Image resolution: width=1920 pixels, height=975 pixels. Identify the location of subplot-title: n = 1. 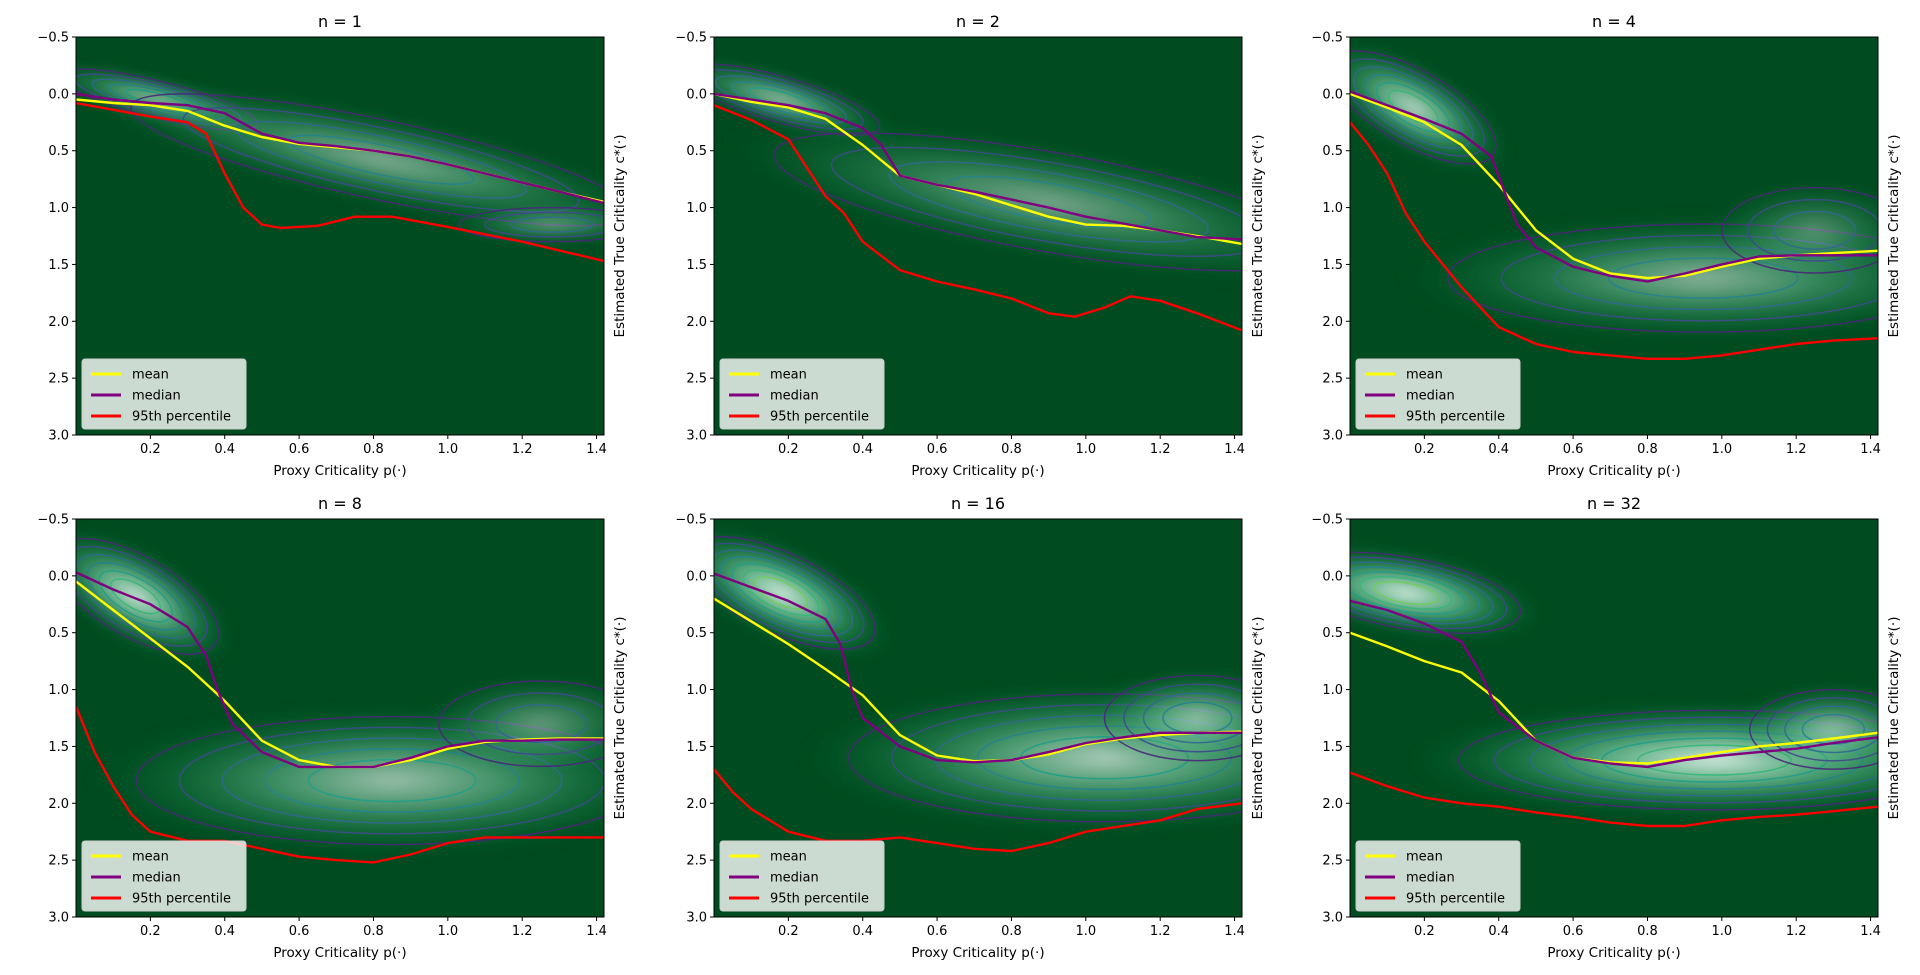
(340, 21).